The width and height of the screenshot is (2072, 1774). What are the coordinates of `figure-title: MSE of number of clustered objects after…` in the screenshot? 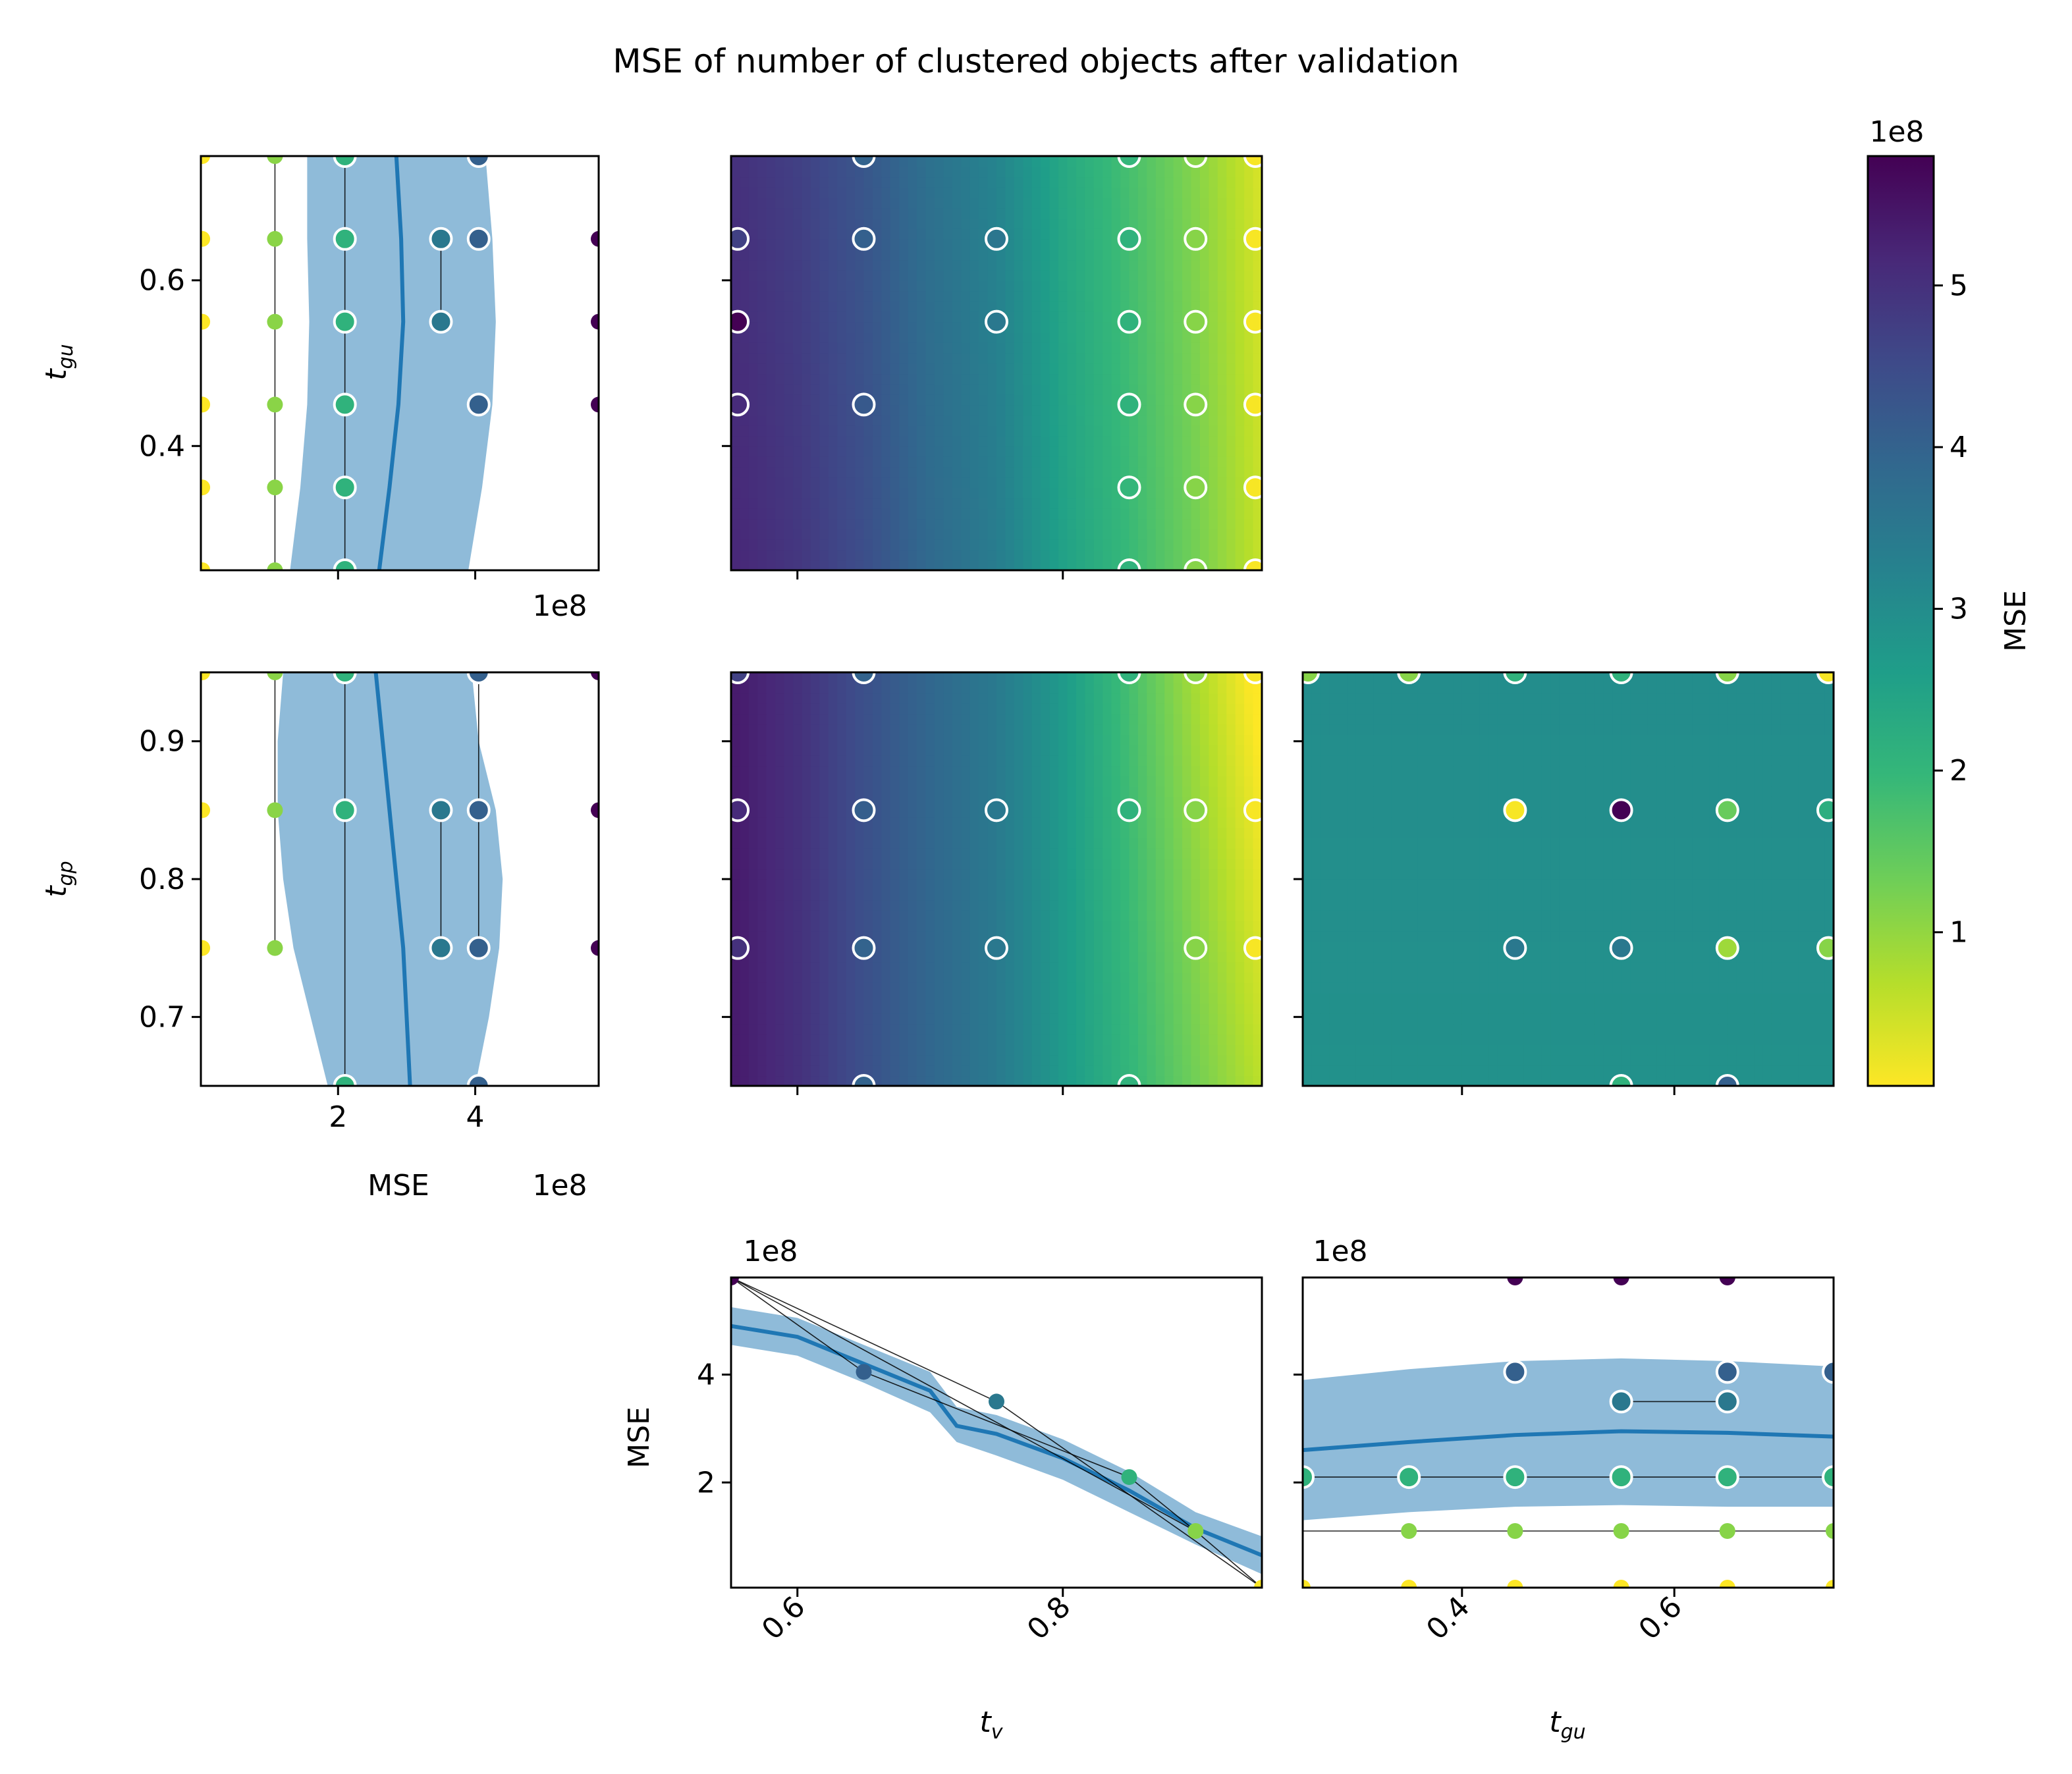 It's located at (1036, 61).